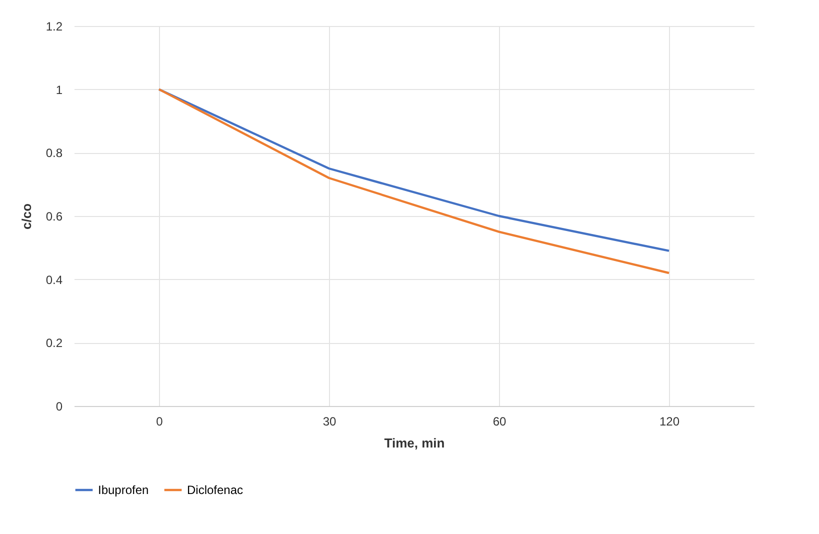 This screenshot has height=534, width=819. Describe the element at coordinates (54, 279) in the screenshot. I see `y-tick-label: 0.4` at that location.